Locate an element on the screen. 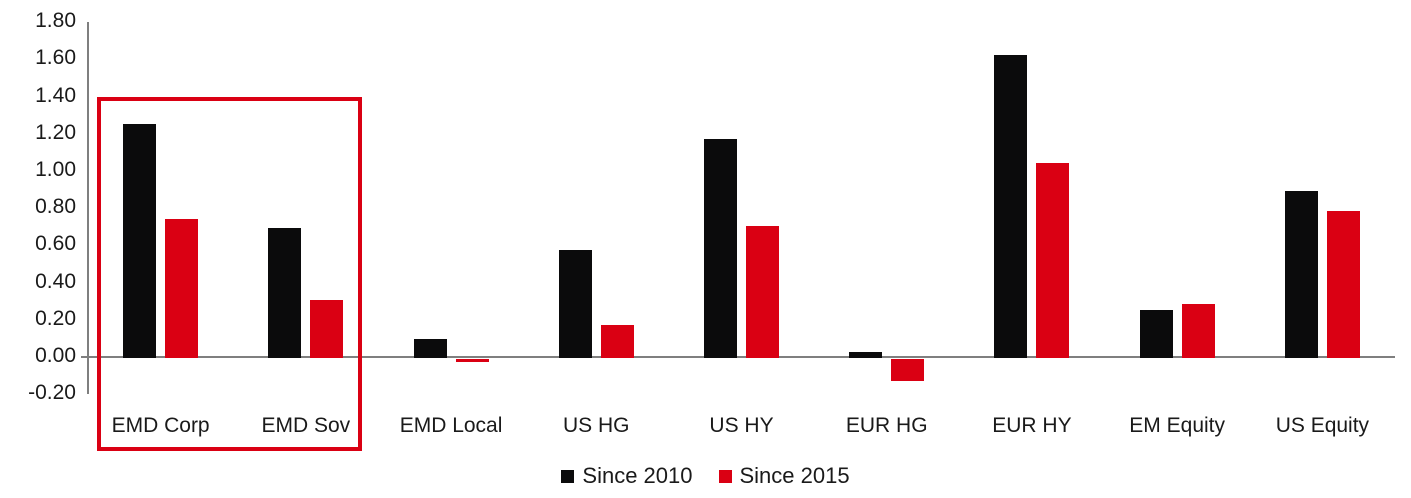 The height and width of the screenshot is (498, 1411). x-axis-zero-line is located at coordinates (741, 357).